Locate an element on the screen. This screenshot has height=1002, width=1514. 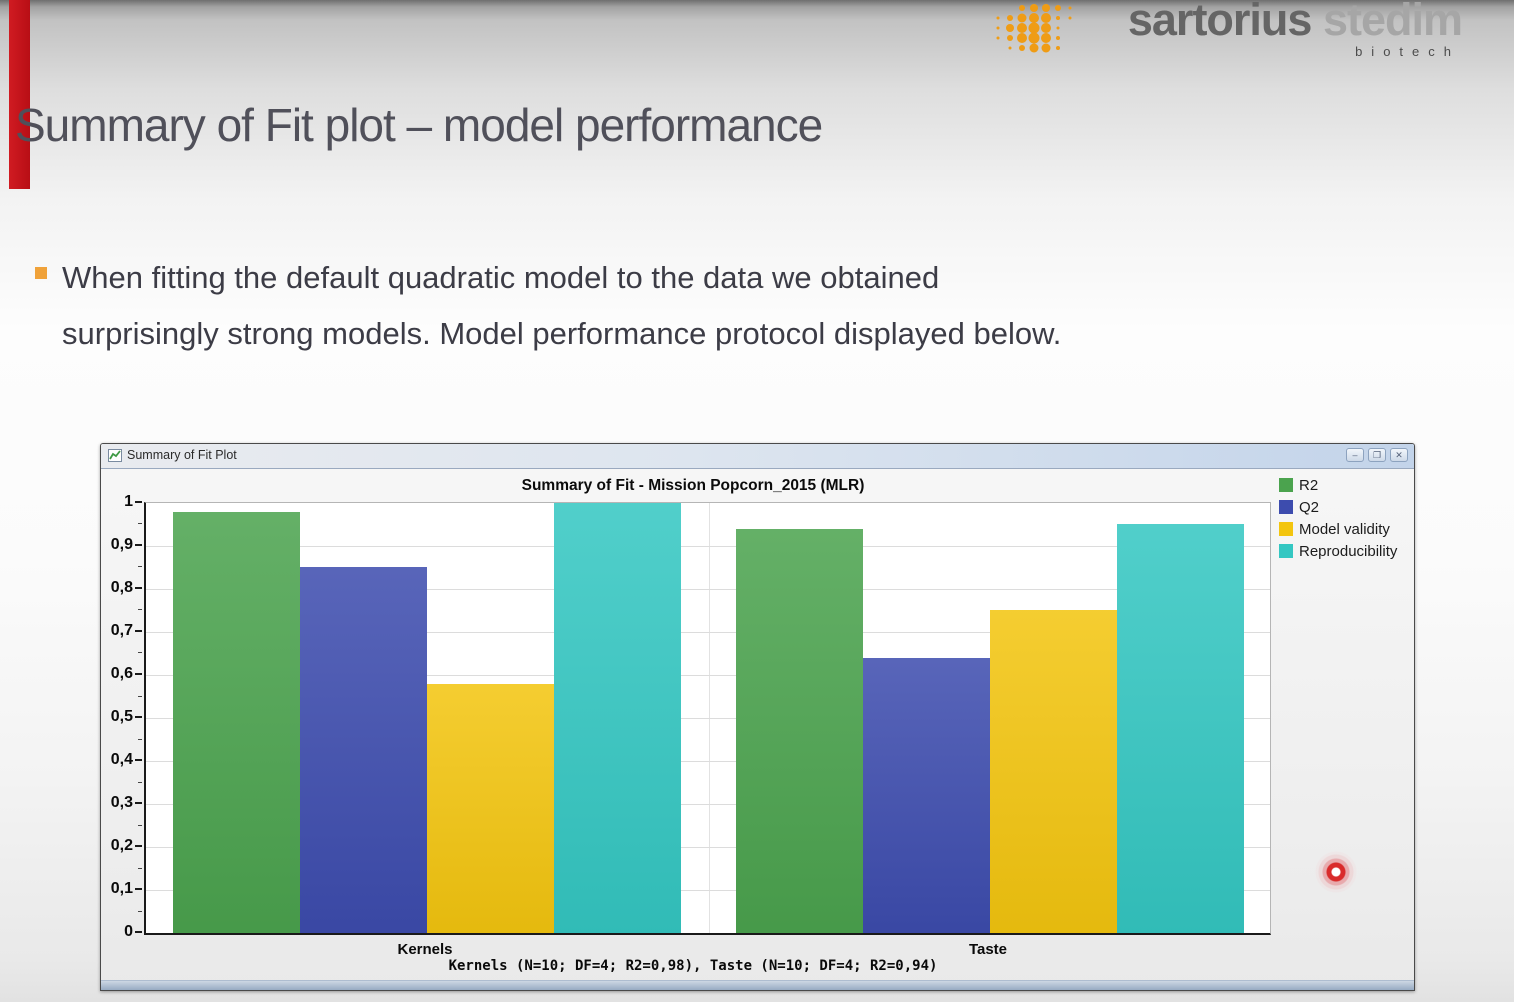
close-button: ✕ is located at coordinates (1399, 455).